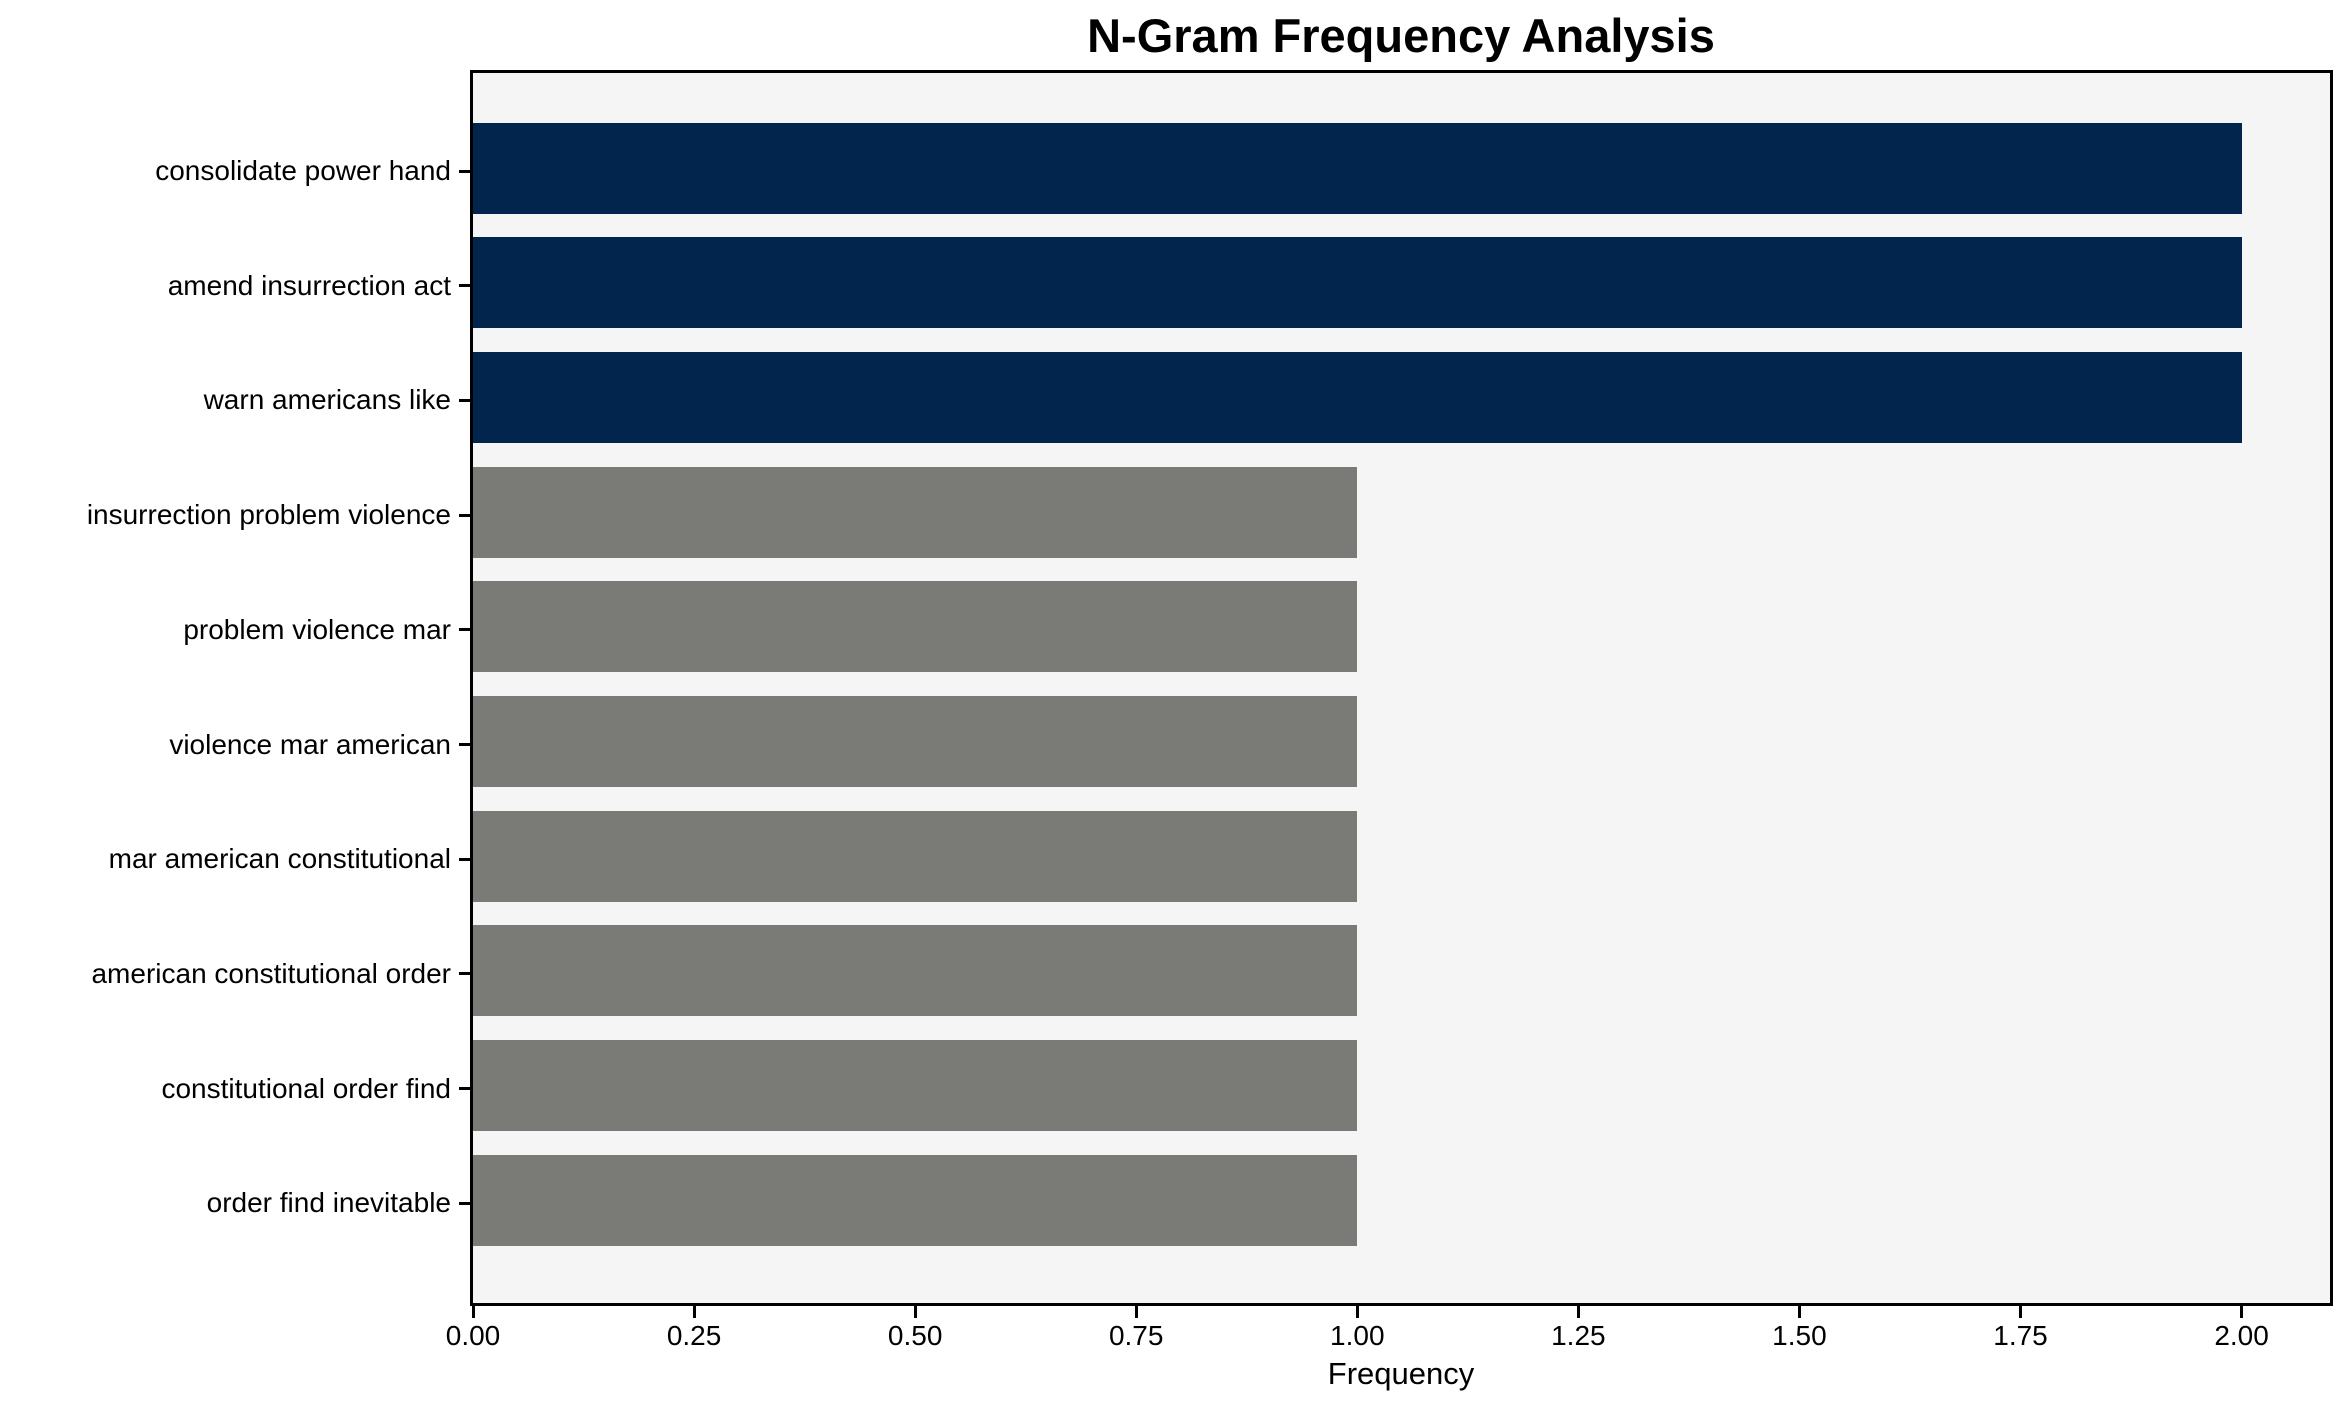 This screenshot has height=1414, width=2352. What do you see at coordinates (1136, 1335) in the screenshot?
I see `x-tick-label: 0.75` at bounding box center [1136, 1335].